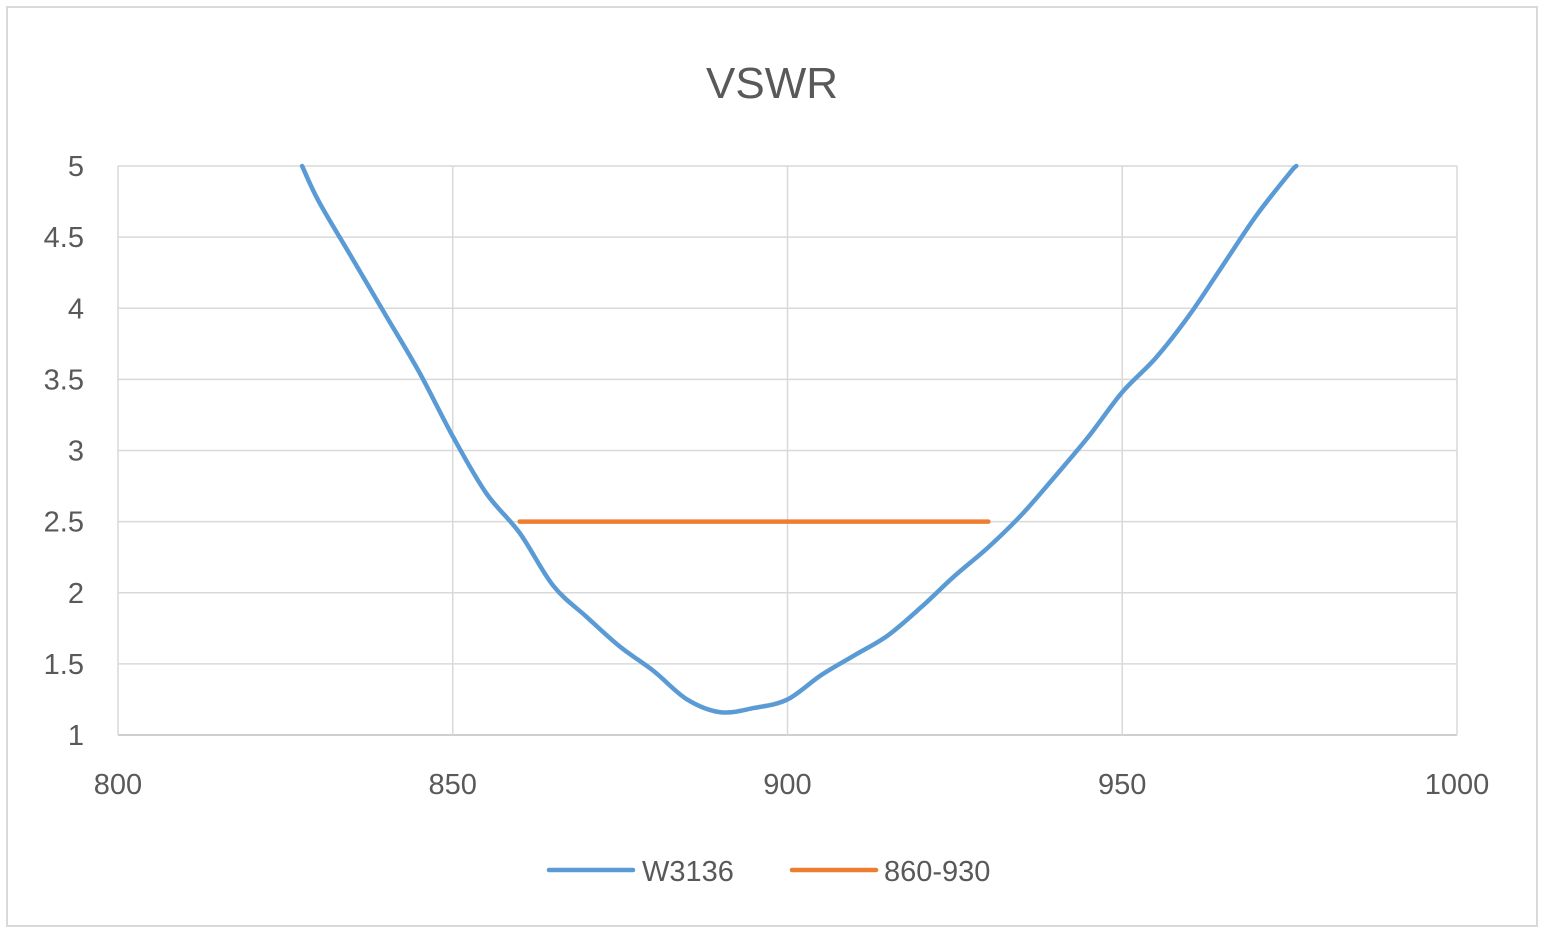 This screenshot has height=929, width=1546. I want to click on y-tick-label: 3, so click(76, 452).